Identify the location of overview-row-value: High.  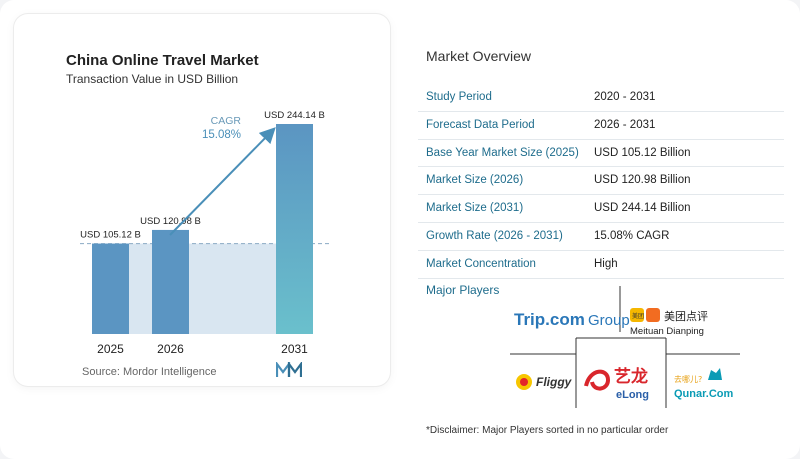
(606, 263).